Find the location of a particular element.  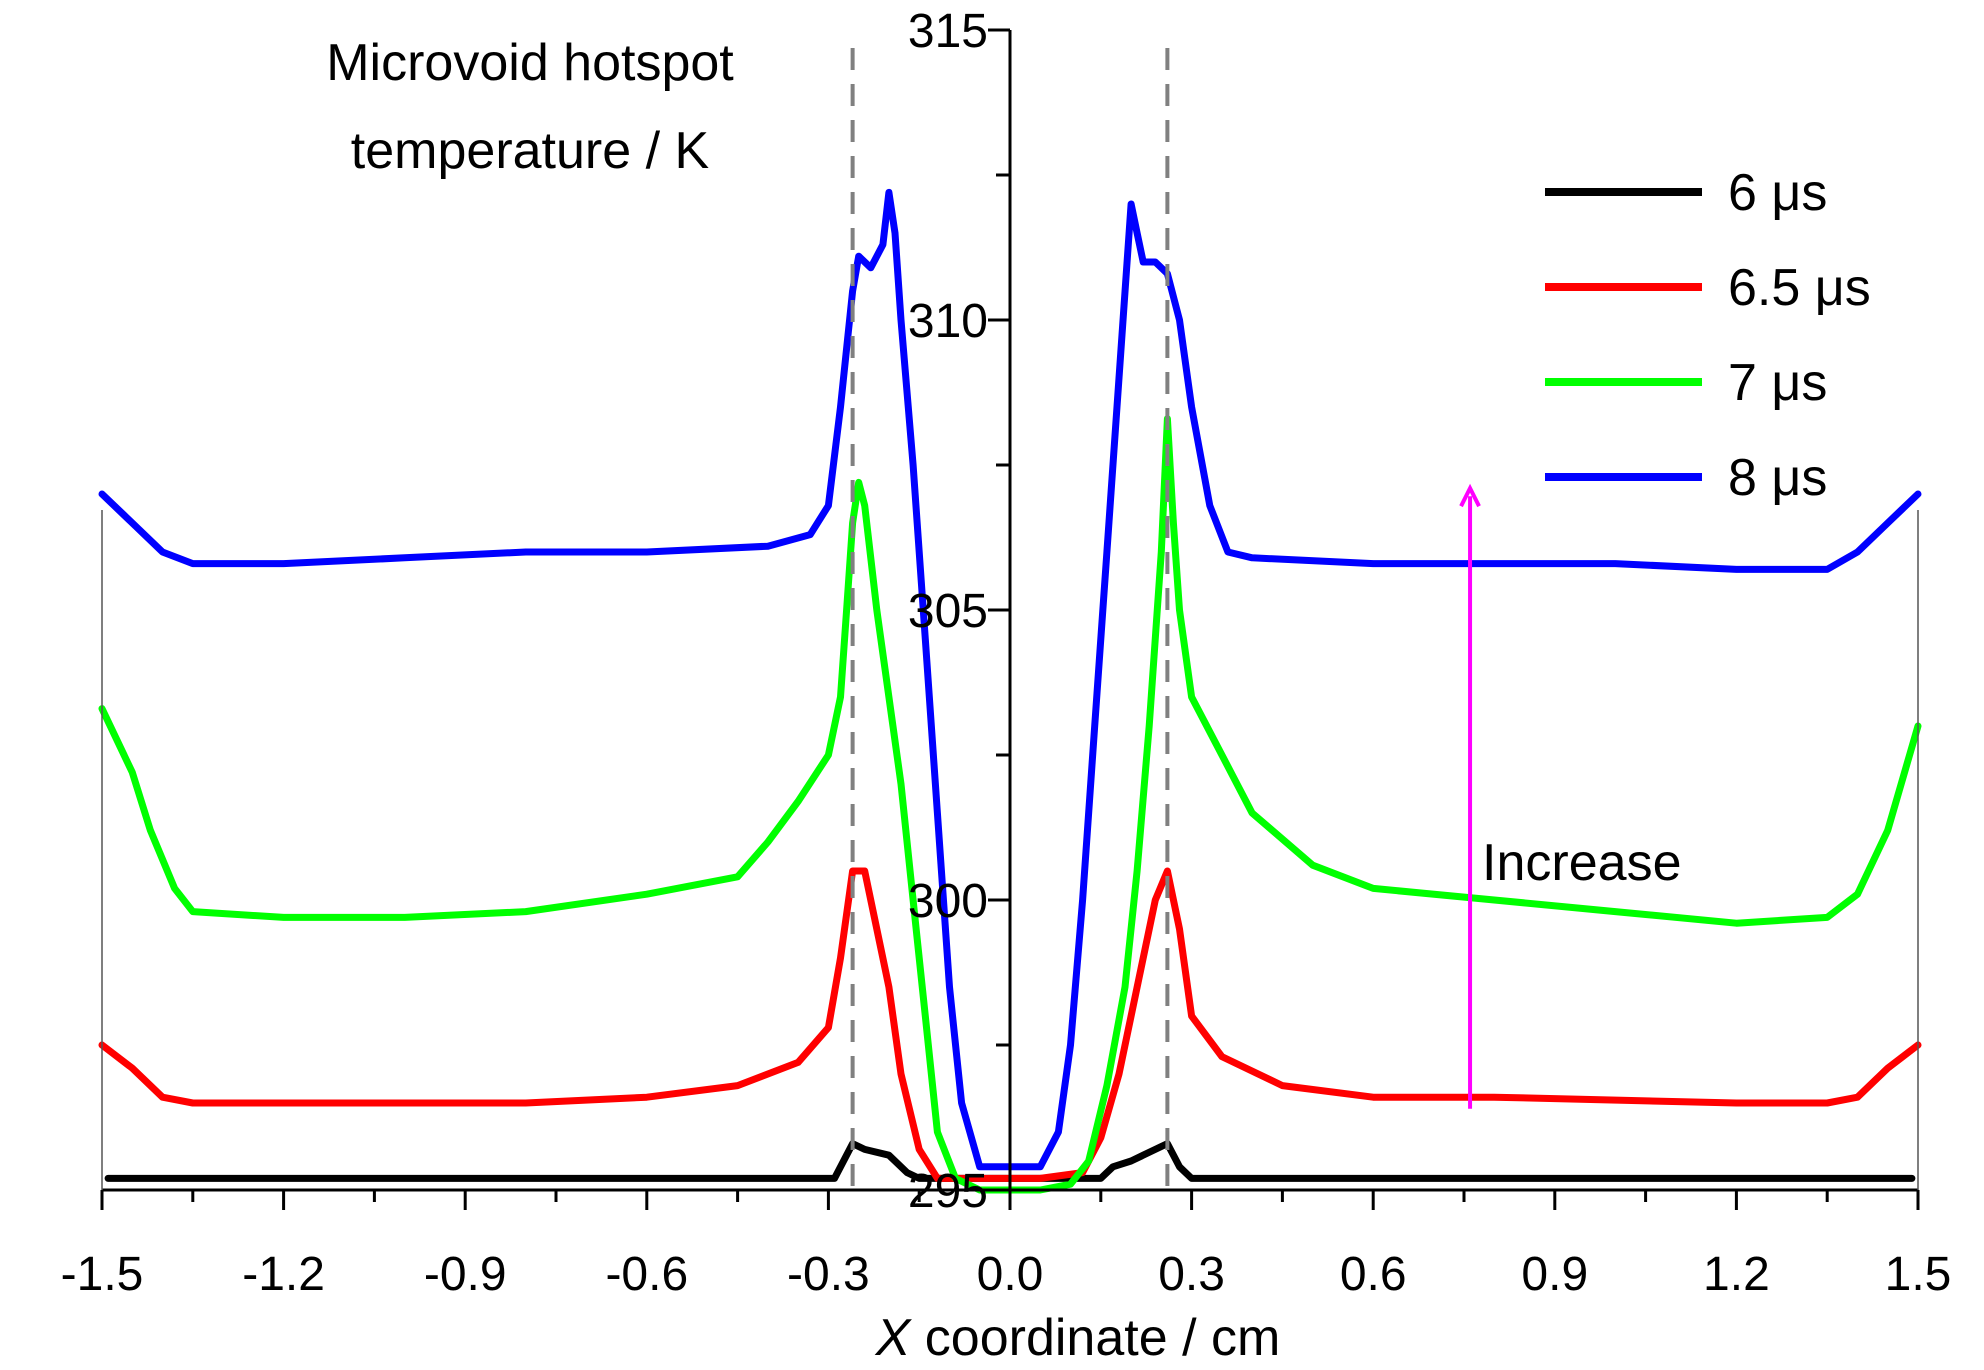

y-tick-label: 300 is located at coordinates (948, 901).